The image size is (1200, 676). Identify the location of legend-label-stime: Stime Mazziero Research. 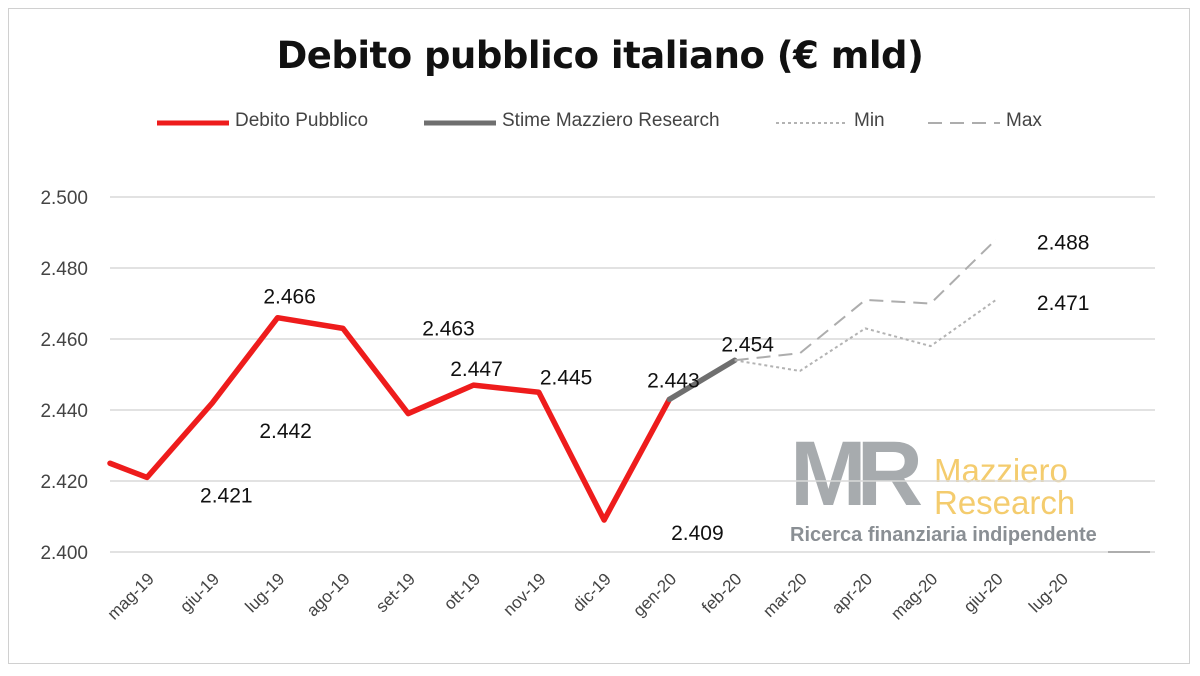
(611, 120).